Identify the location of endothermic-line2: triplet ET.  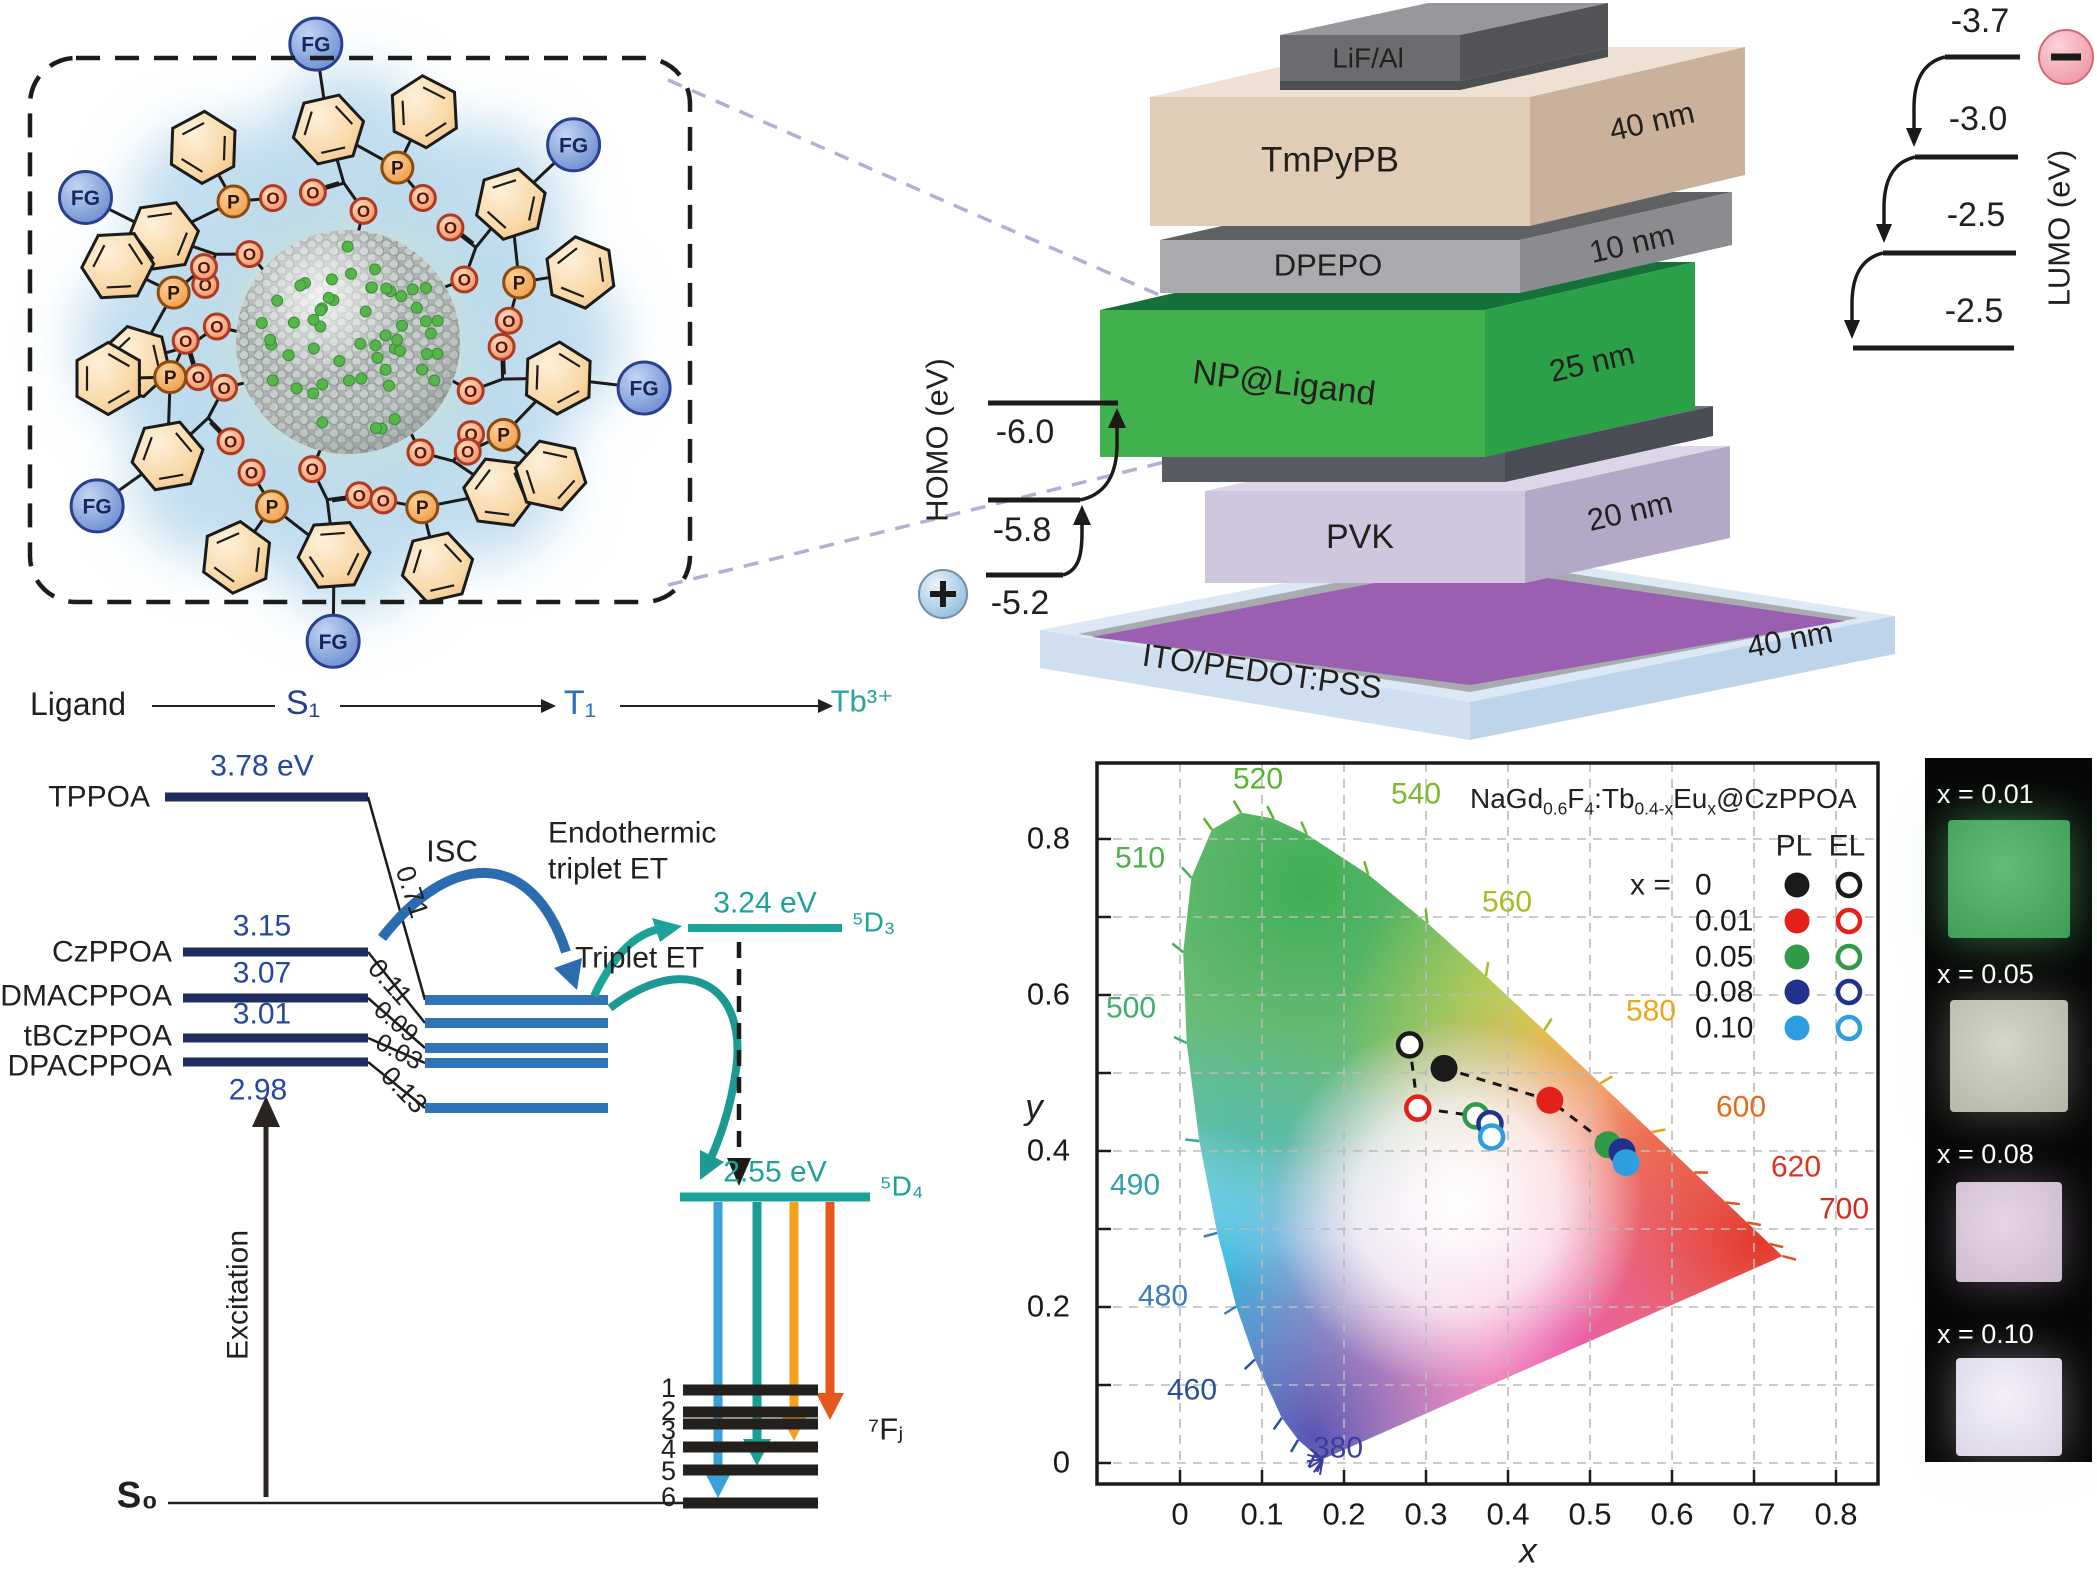
(608, 869).